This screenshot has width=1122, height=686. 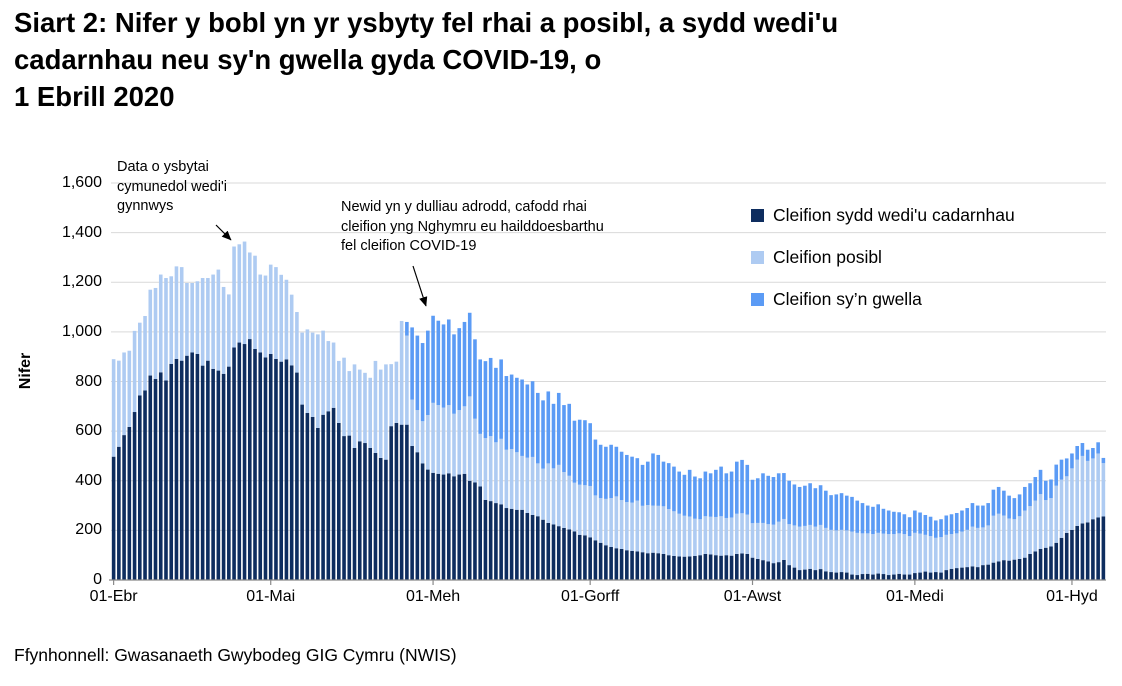 What do you see at coordinates (757, 299) in the screenshot?
I see `legend-swatch-icon` at bounding box center [757, 299].